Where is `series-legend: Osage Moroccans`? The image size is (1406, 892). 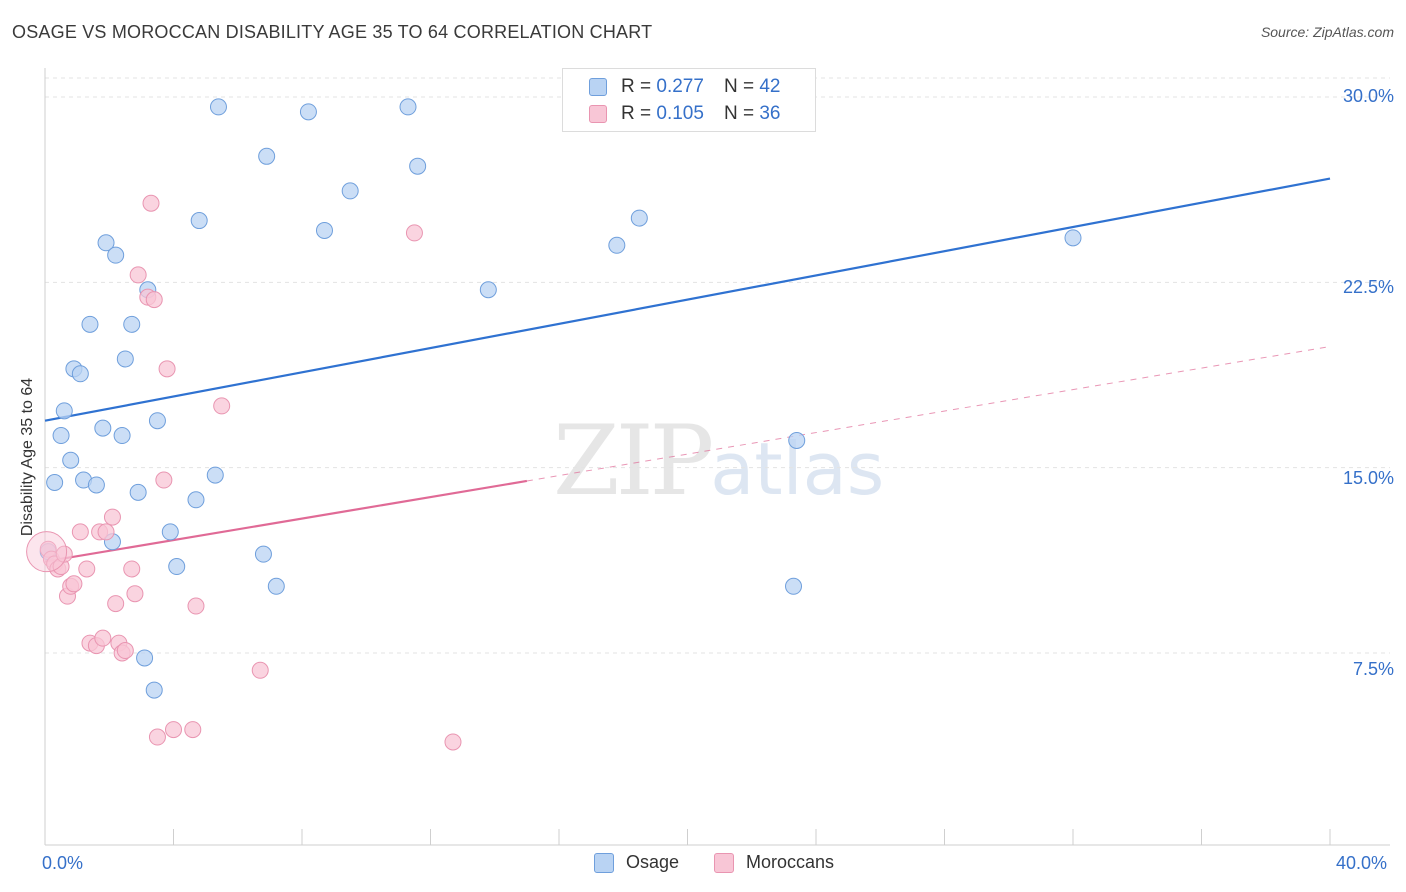 series-legend: Osage Moroccans is located at coordinates (703, 864).